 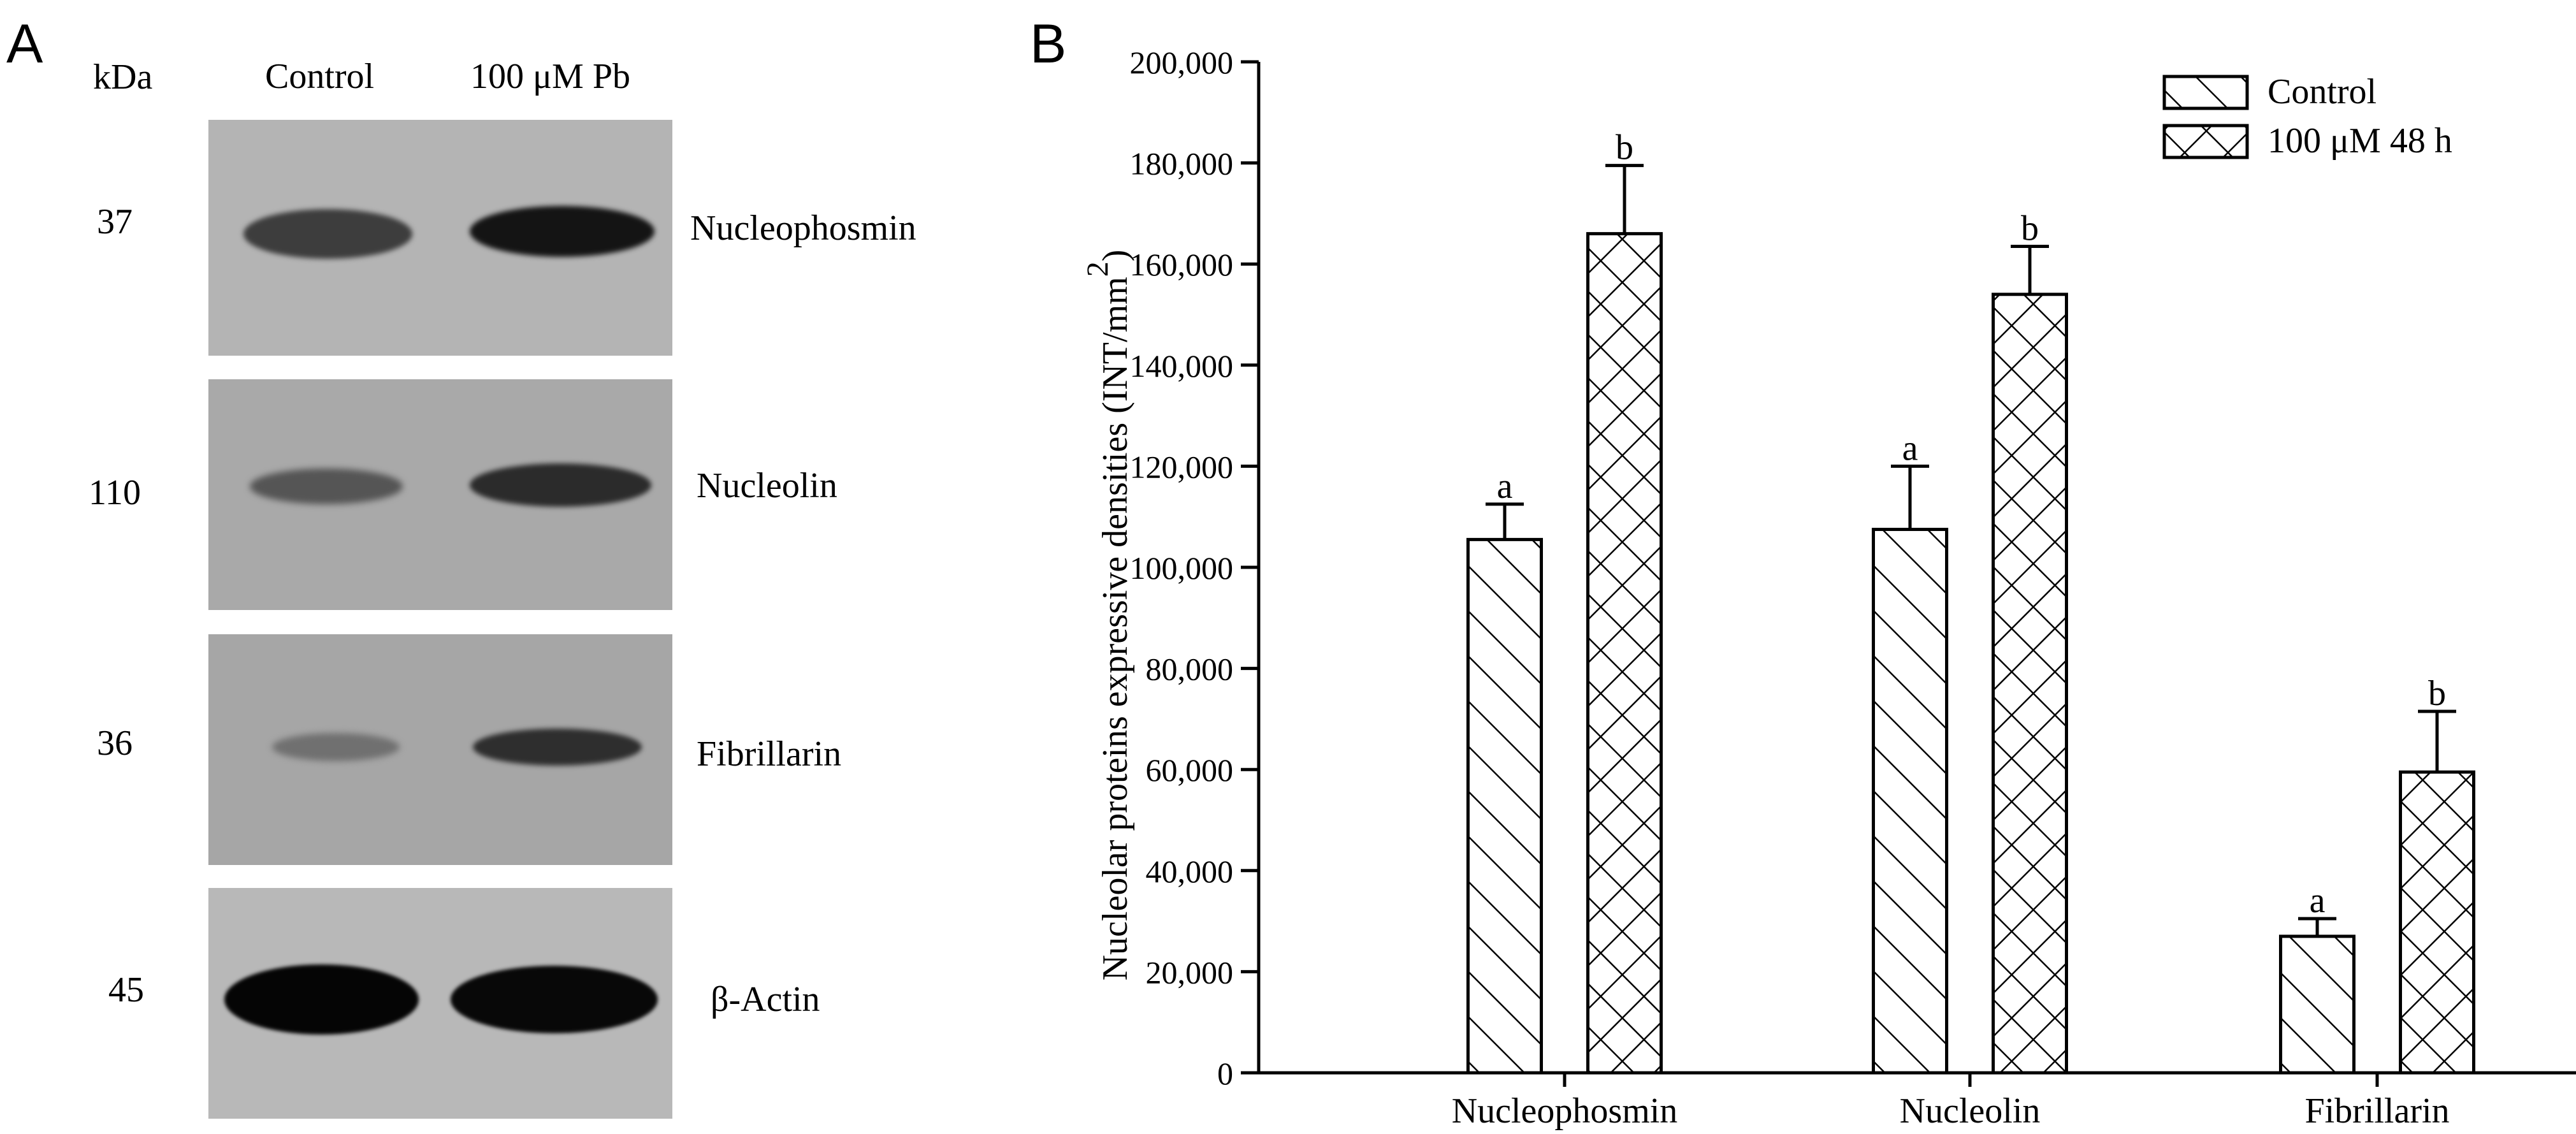 I want to click on x-axis: Nucleophosmin Nucleolin Fibrillarin, so click(x=1917, y=1101).